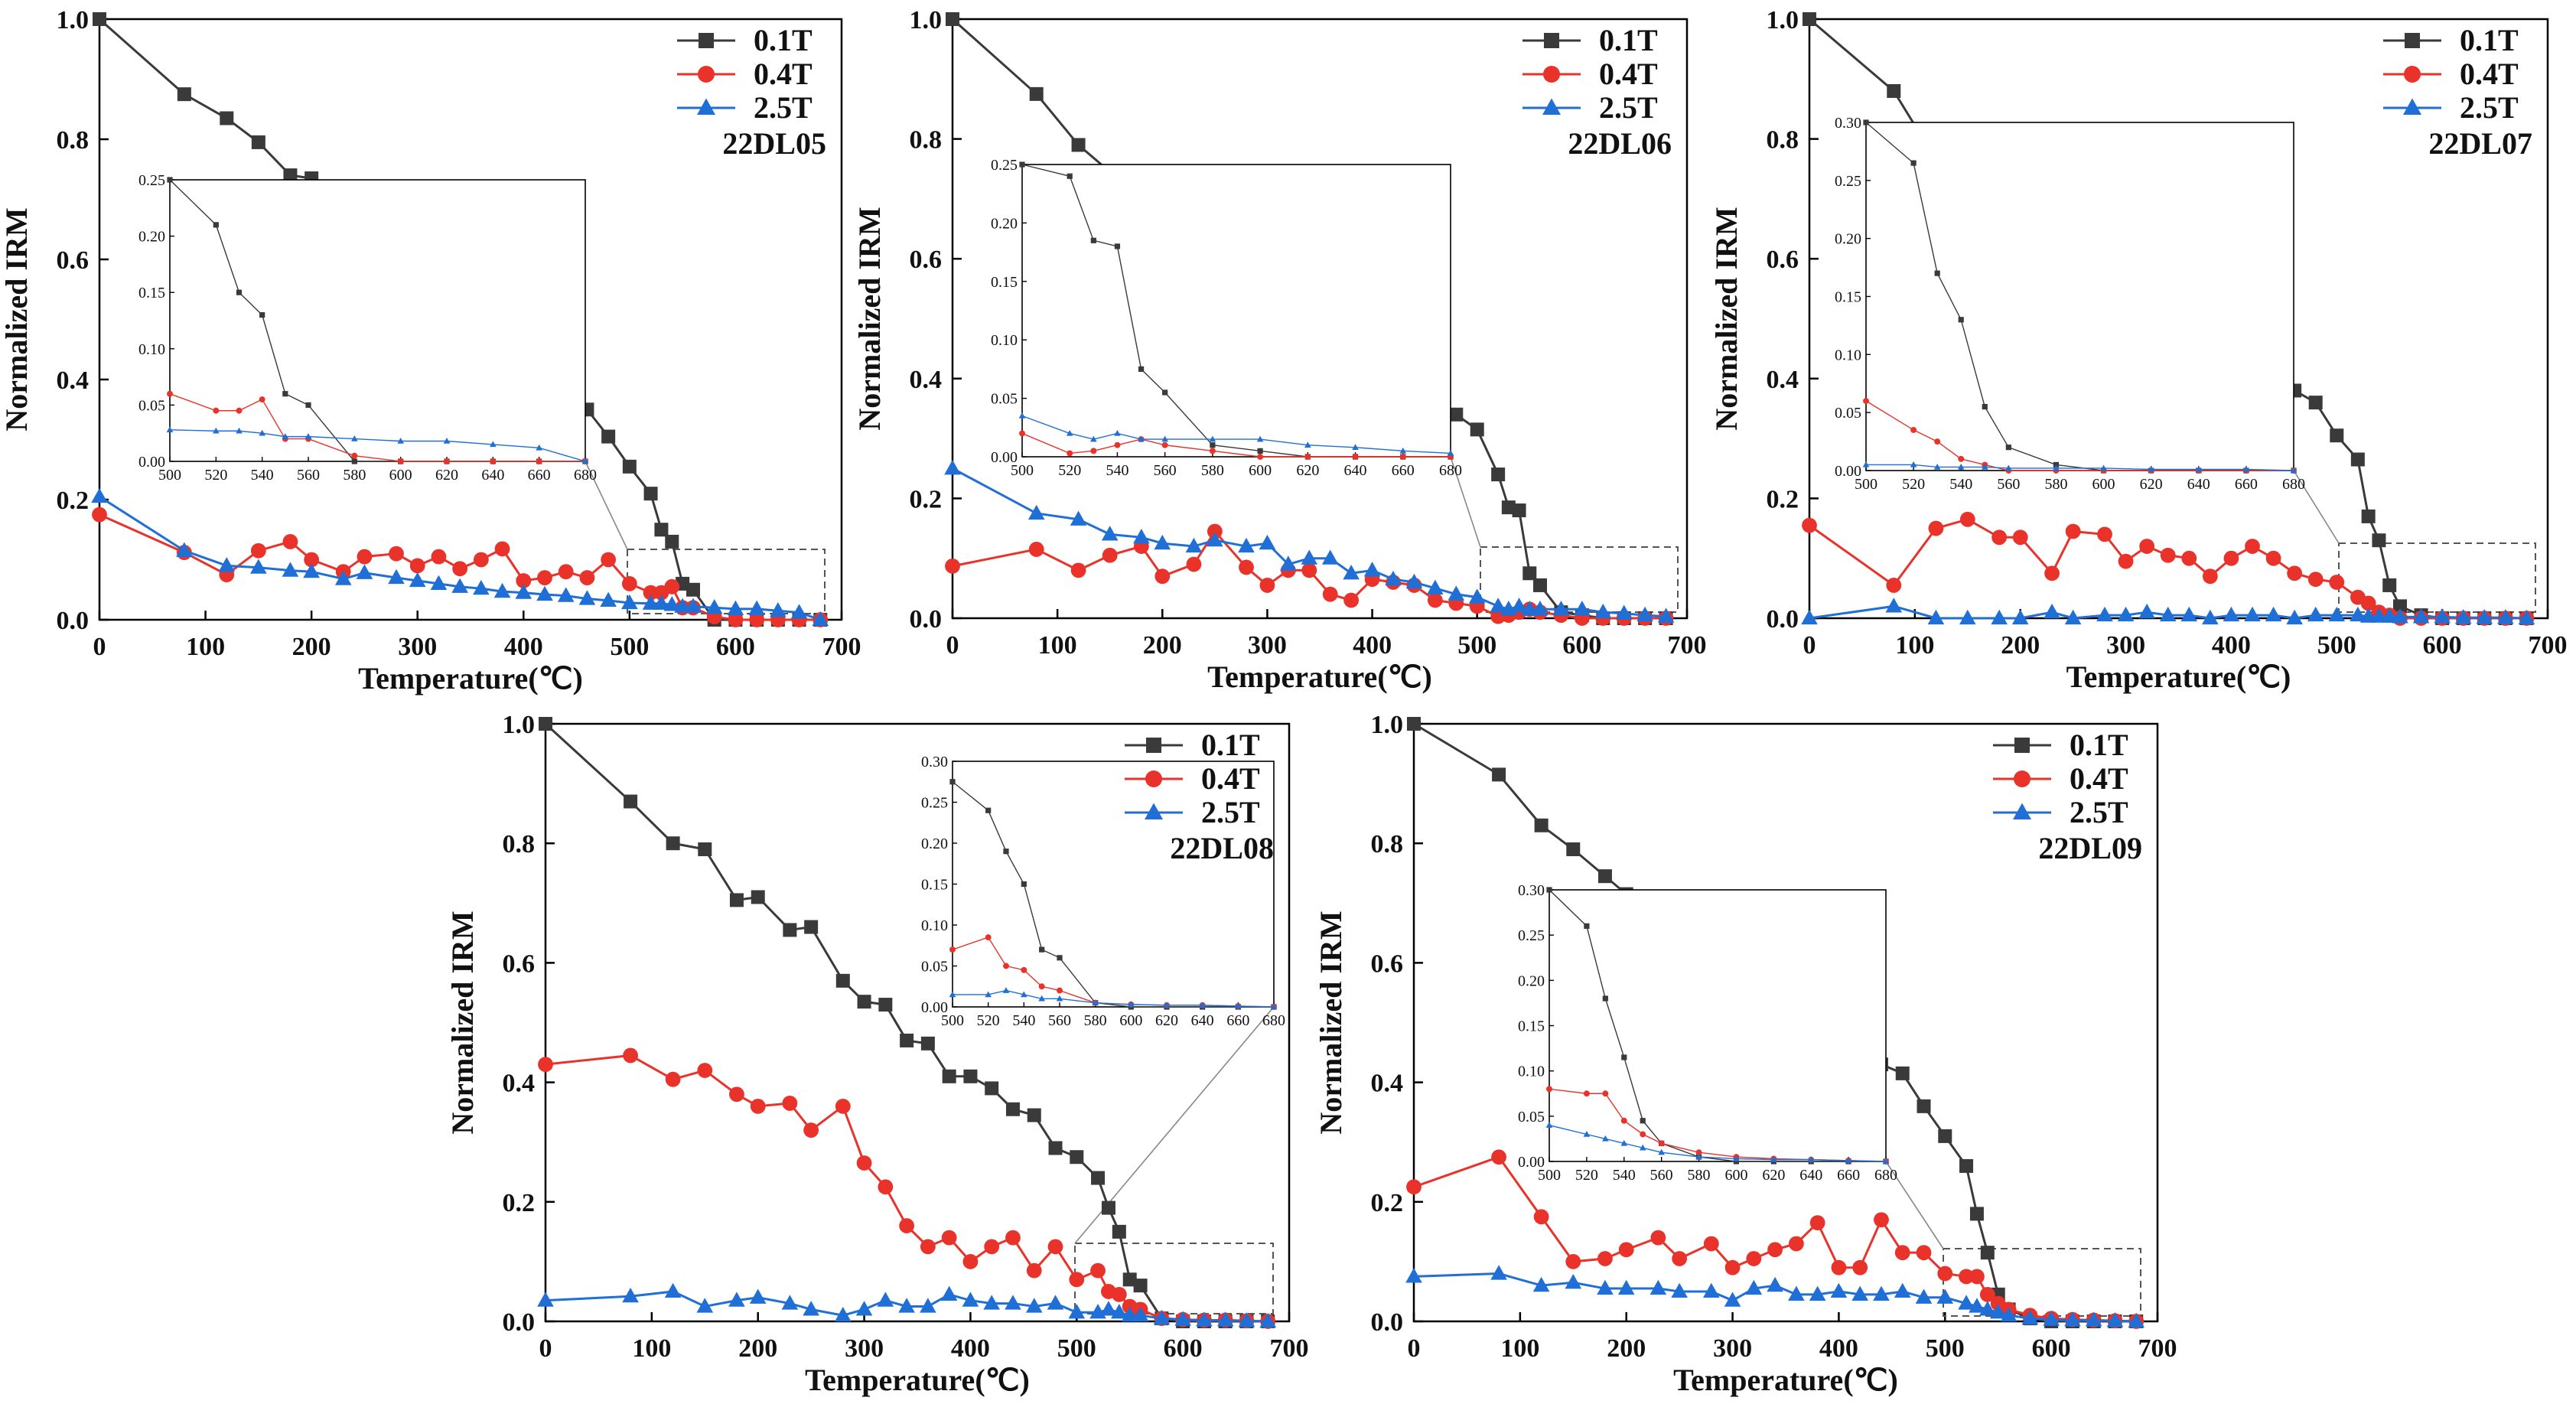 The image size is (2576, 1404). What do you see at coordinates (1866, 484) in the screenshot?
I see `inset-x-tick-label: 500` at bounding box center [1866, 484].